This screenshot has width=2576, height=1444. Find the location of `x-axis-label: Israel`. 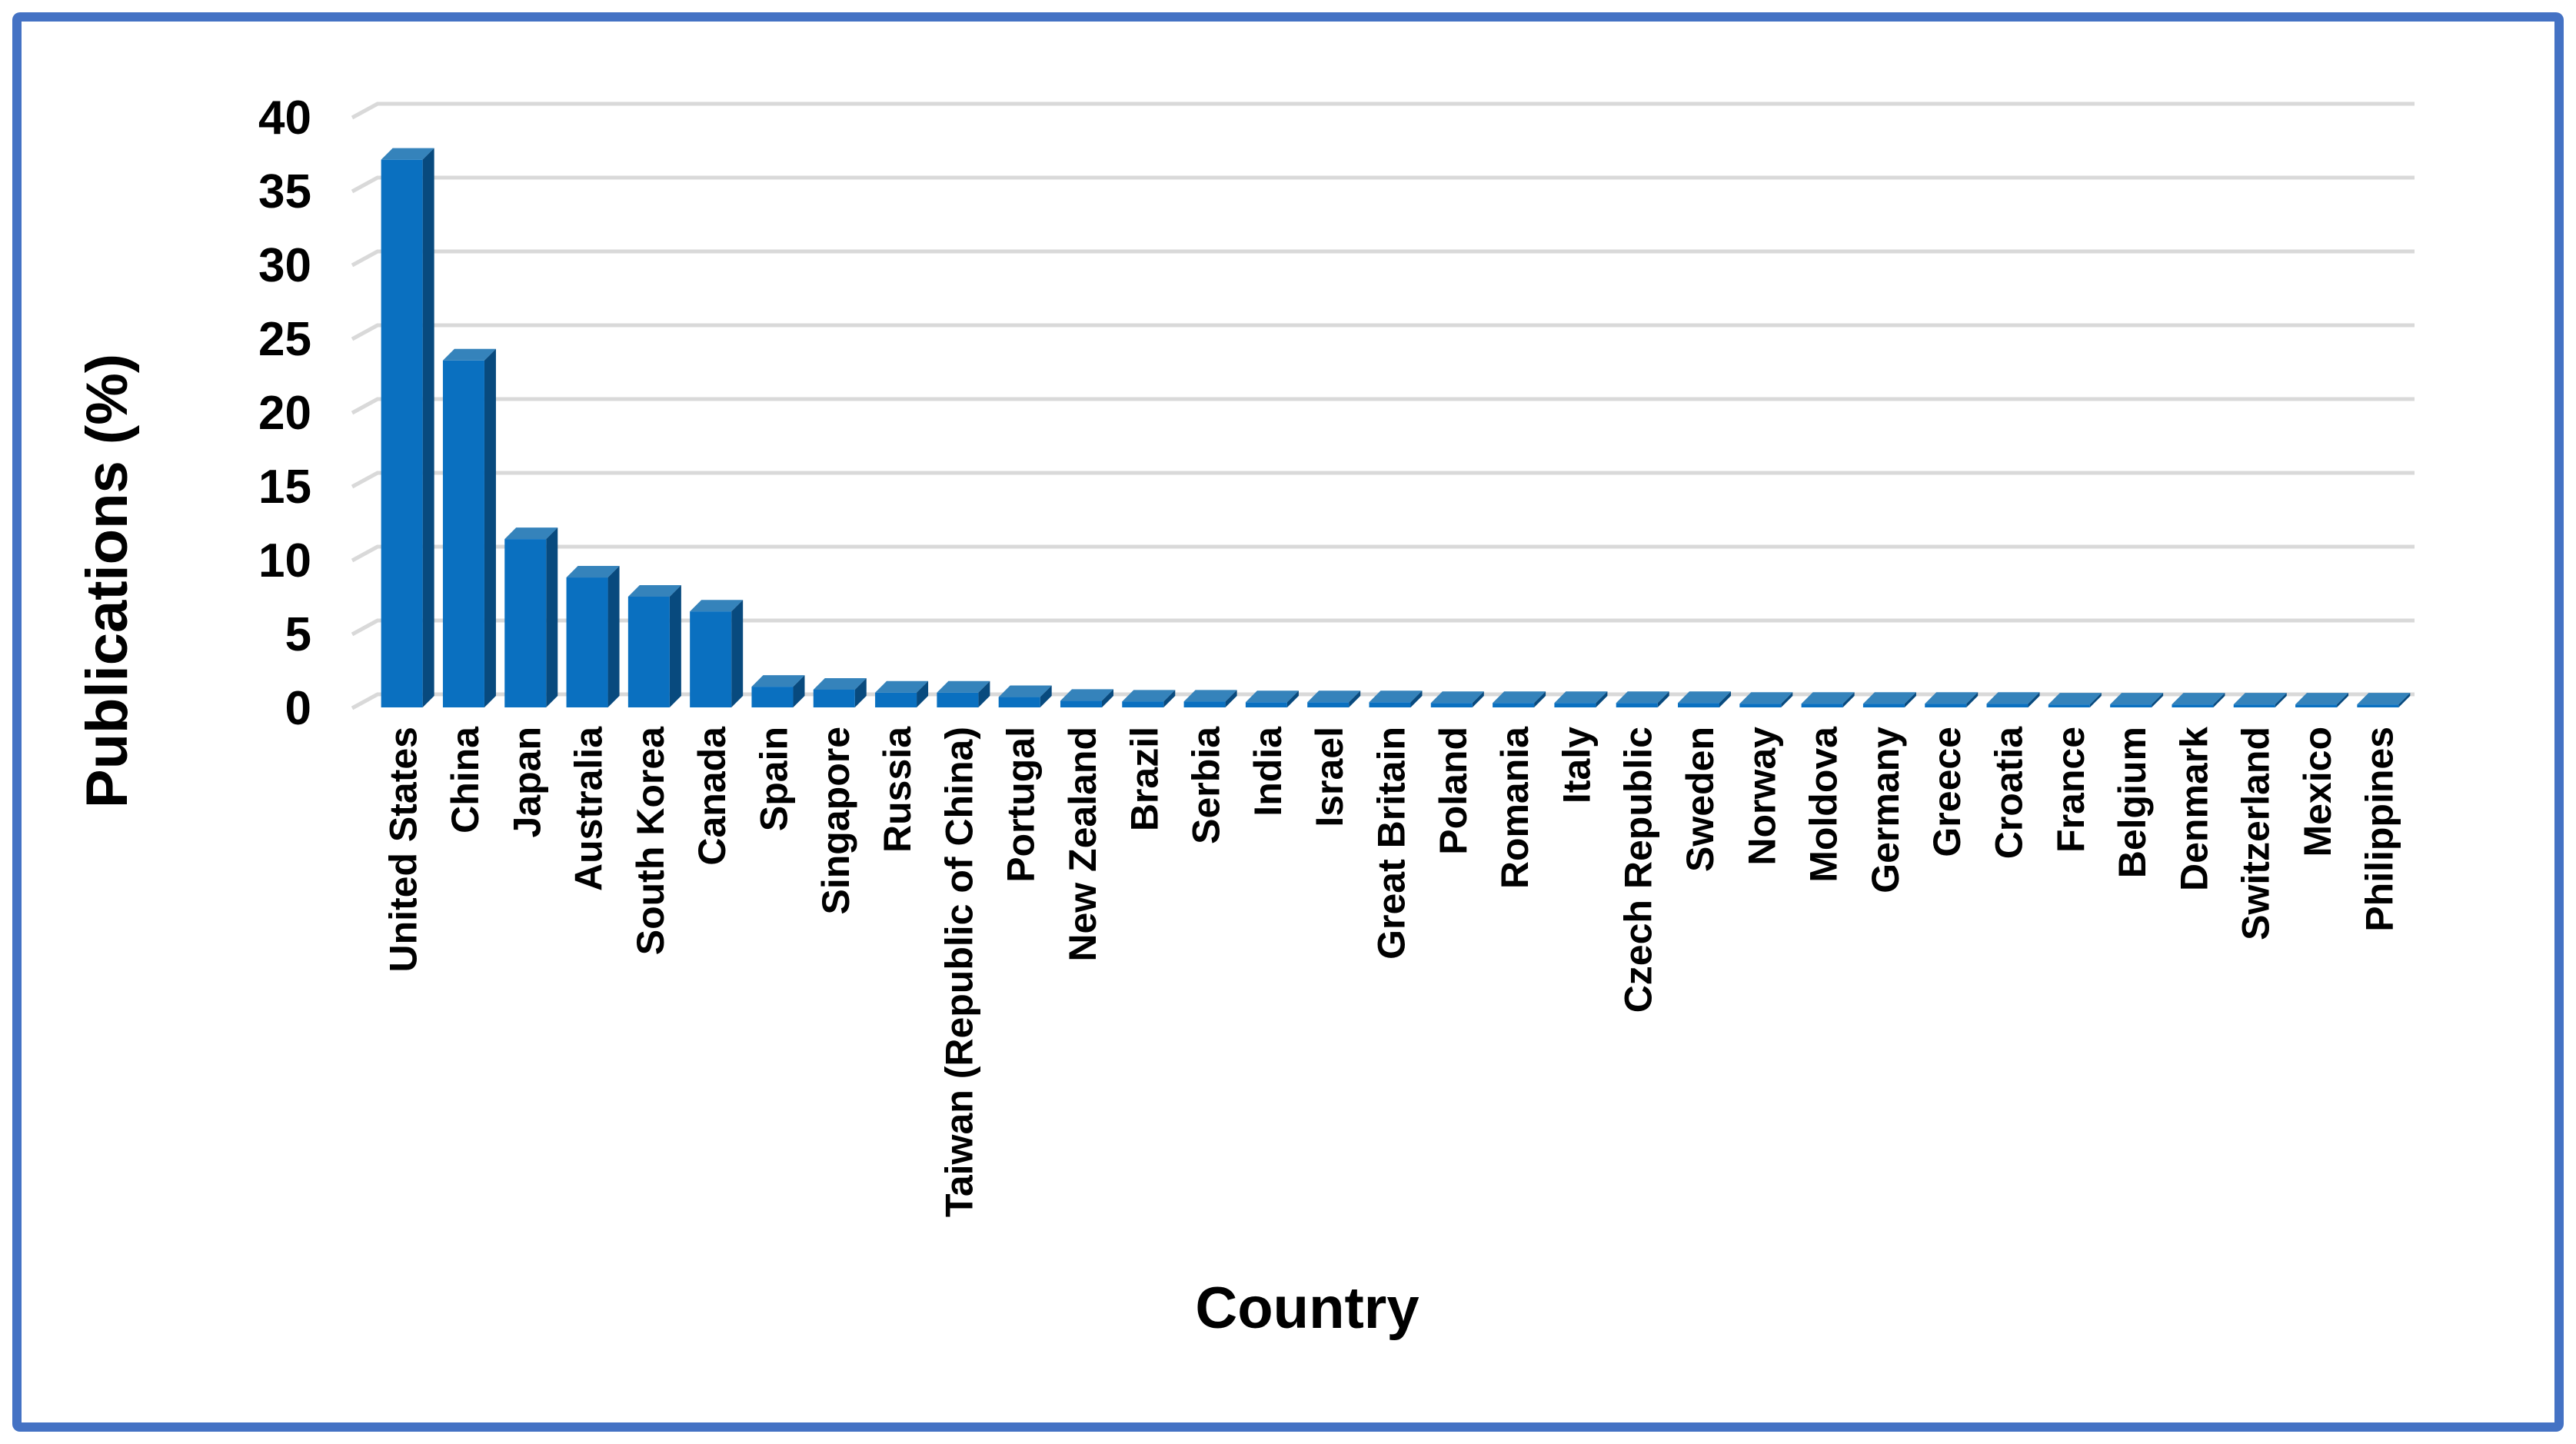

x-axis-label: Israel is located at coordinates (1329, 777).